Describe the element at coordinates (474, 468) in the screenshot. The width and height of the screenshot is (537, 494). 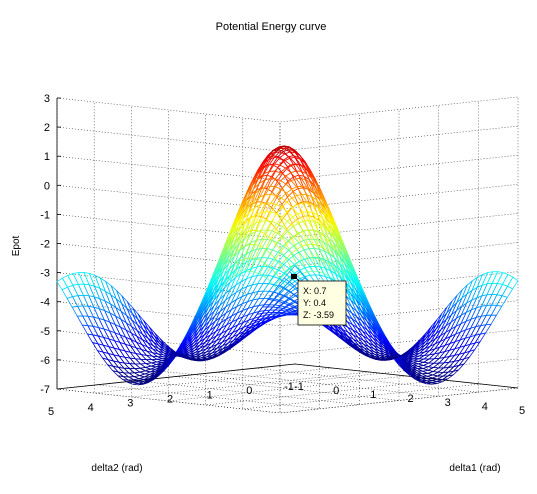
I see `x-axis-label: delta1 (rad)` at that location.